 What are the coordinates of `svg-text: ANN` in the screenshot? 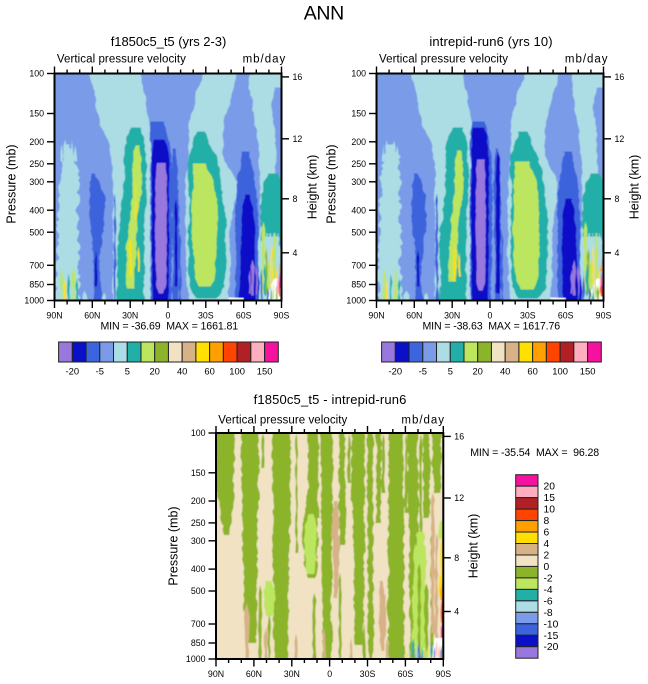 It's located at (324, 14).